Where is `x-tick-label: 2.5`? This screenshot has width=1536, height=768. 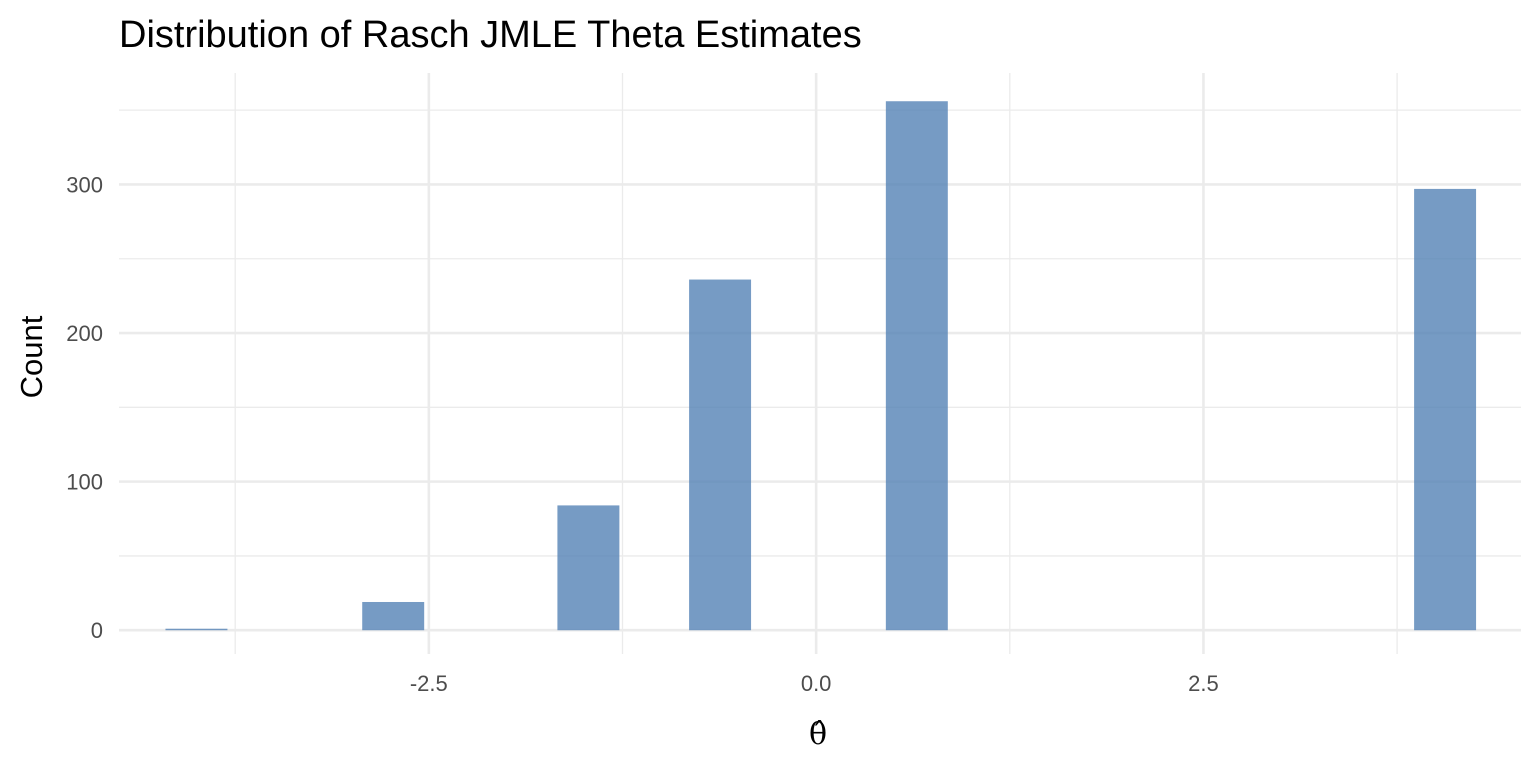 x-tick-label: 2.5 is located at coordinates (1203, 683).